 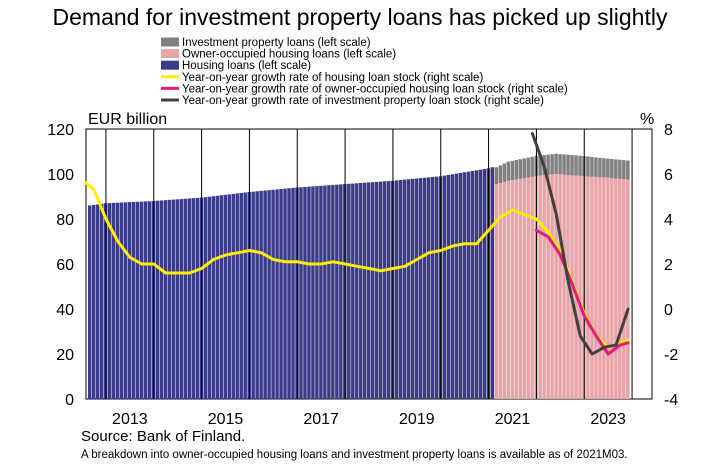 What do you see at coordinates (668, 175) in the screenshot?
I see `y-right-tick-label: 6` at bounding box center [668, 175].